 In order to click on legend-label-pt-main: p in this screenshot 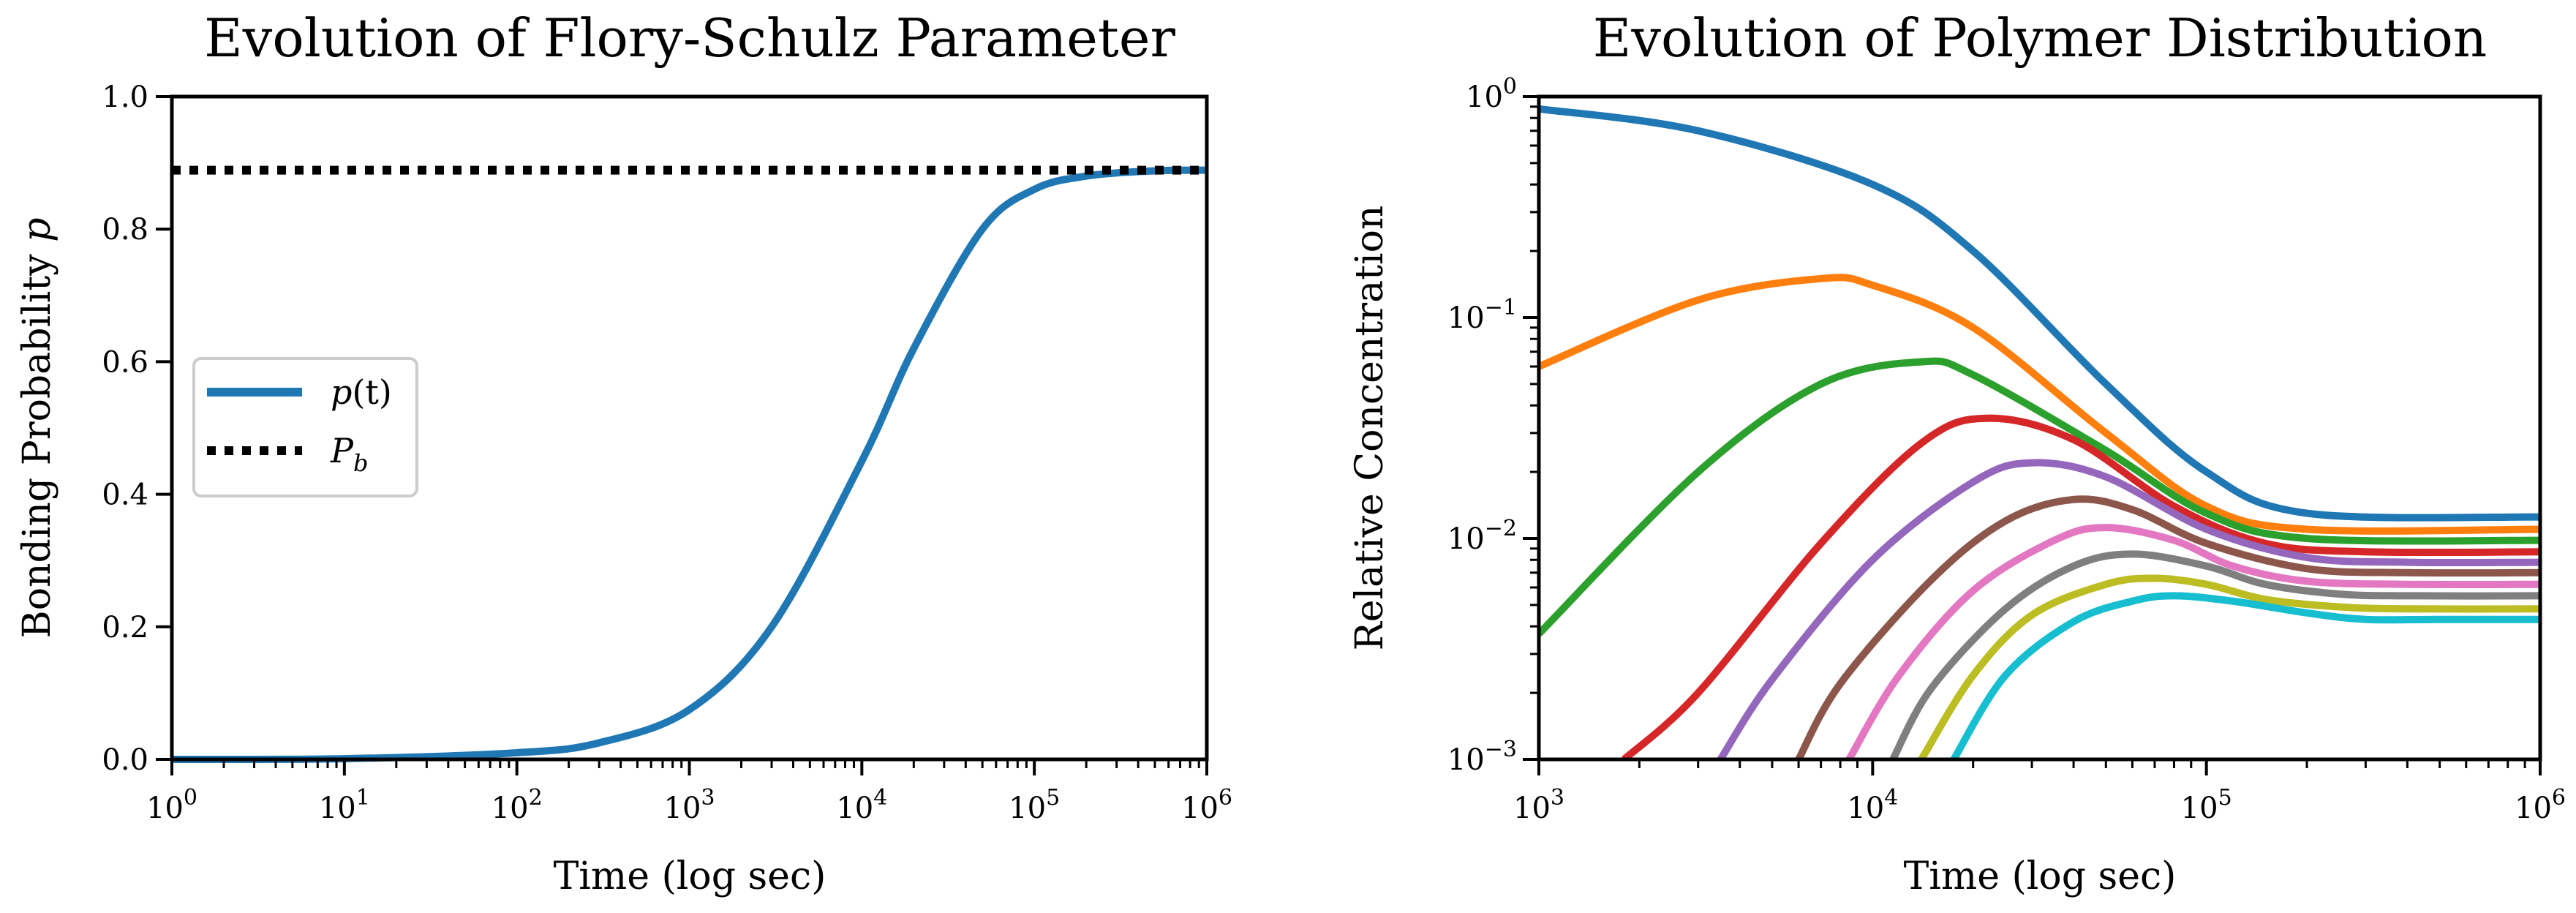, I will do `click(341, 392)`.